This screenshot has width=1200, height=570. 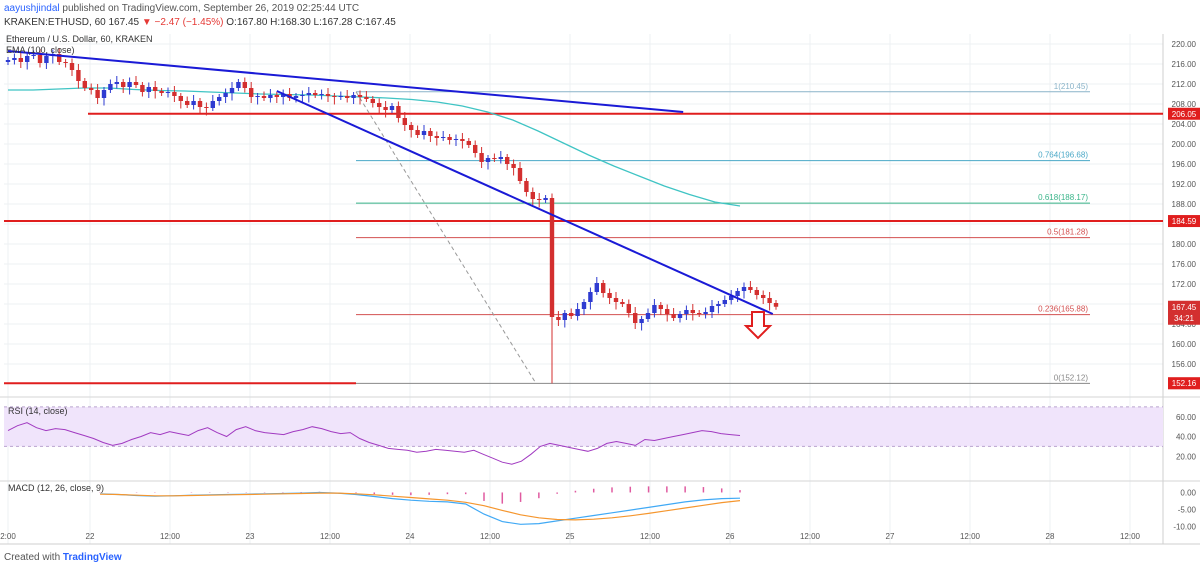 What do you see at coordinates (890, 536) in the screenshot?
I see `time-tick: 27` at bounding box center [890, 536].